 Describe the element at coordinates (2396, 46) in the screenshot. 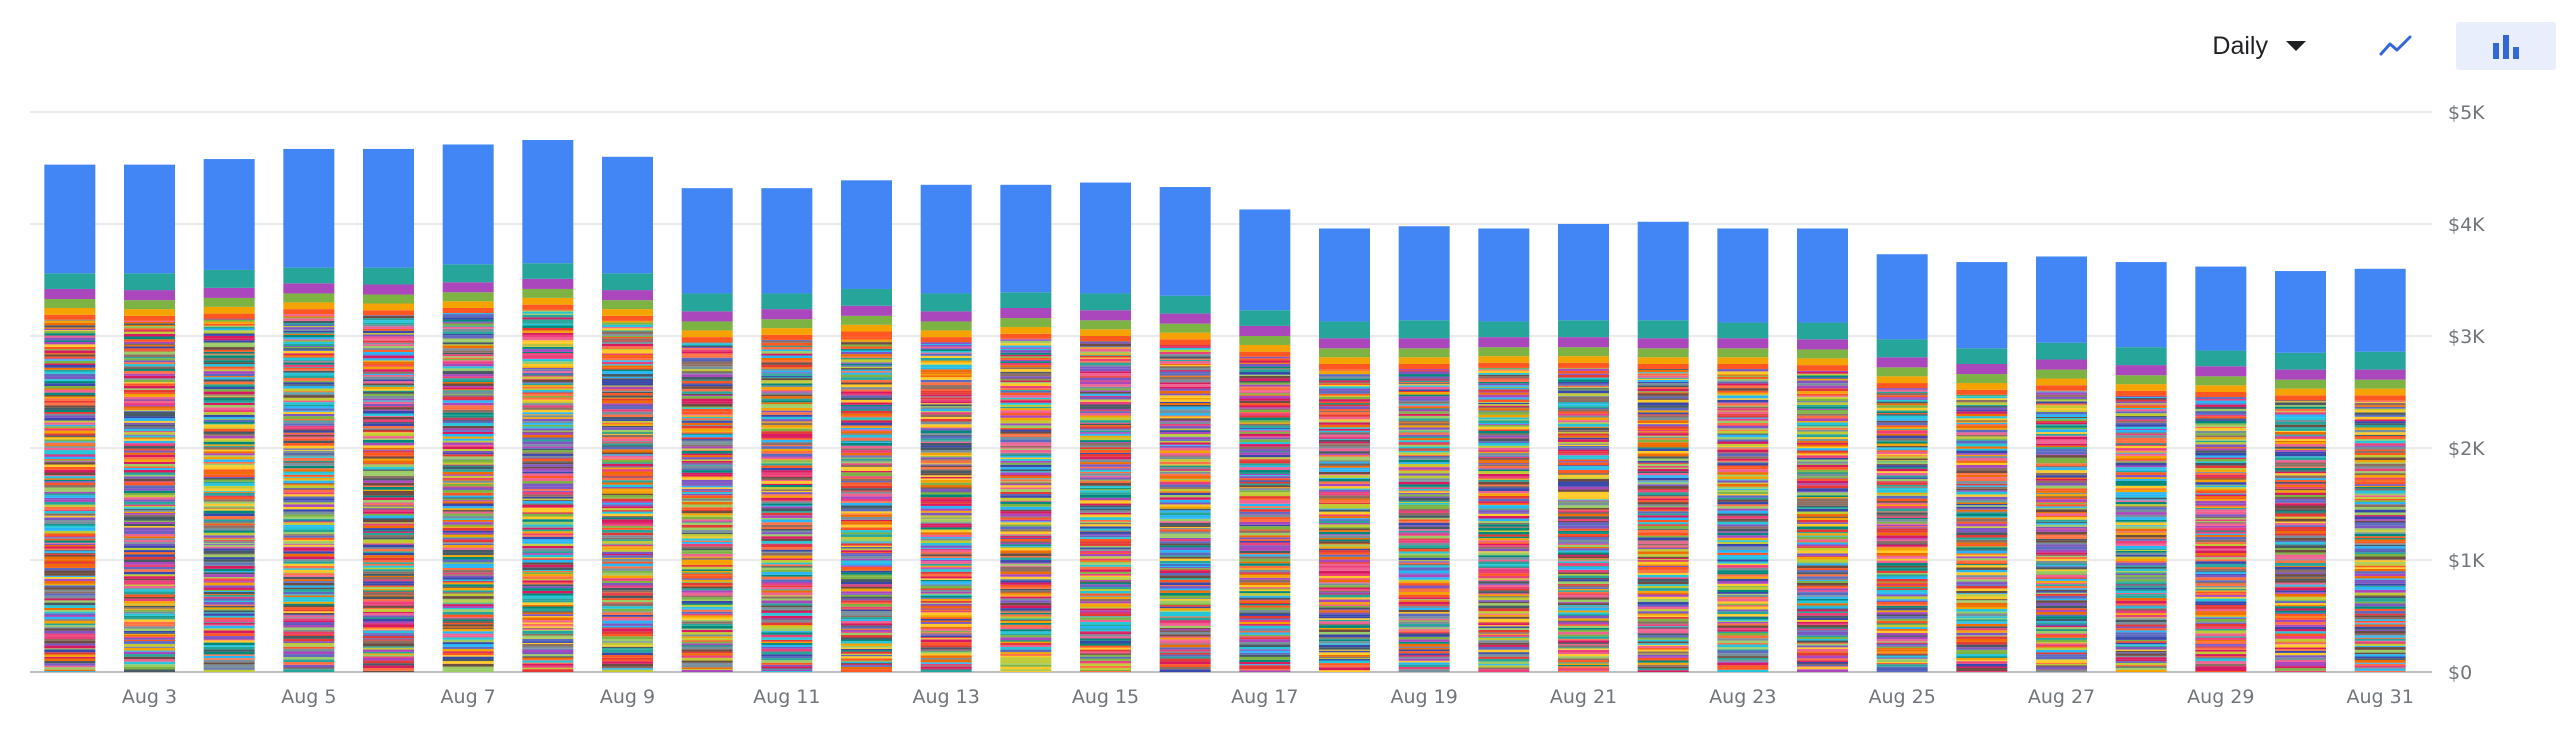

I see `line-view-button` at that location.